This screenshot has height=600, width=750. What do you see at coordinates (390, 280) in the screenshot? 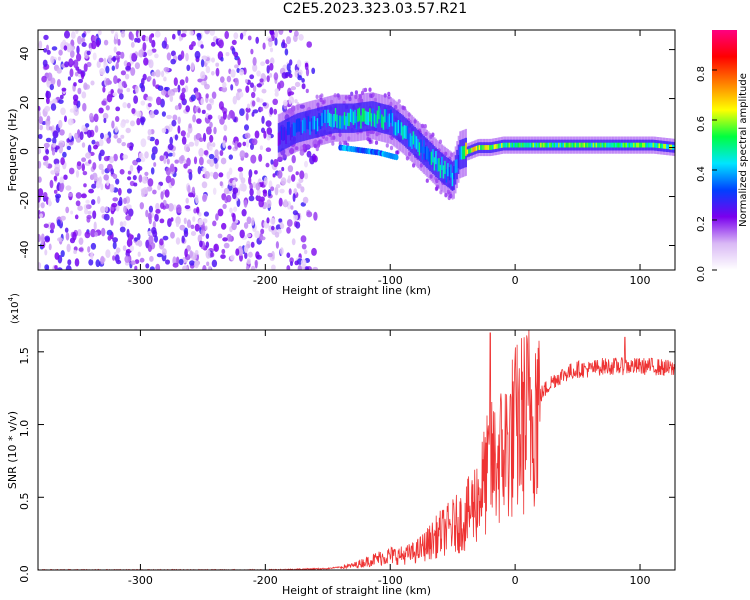
I see `x-tick-label: -100` at bounding box center [390, 280].